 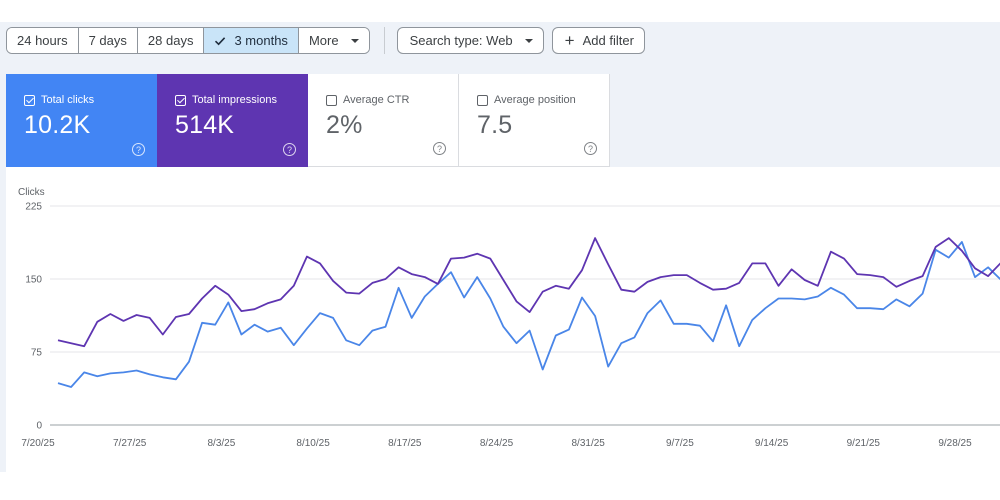 I want to click on metric-value: 7.5, so click(x=495, y=125).